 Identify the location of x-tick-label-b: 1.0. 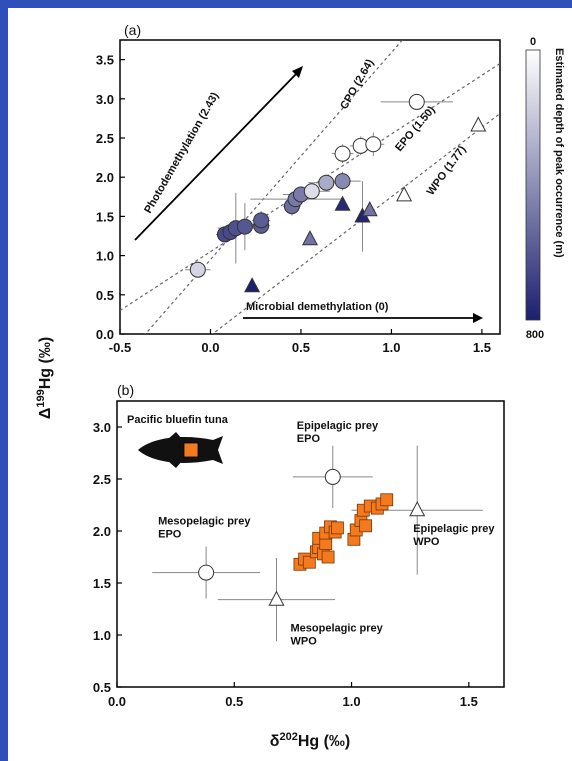
(352, 701).